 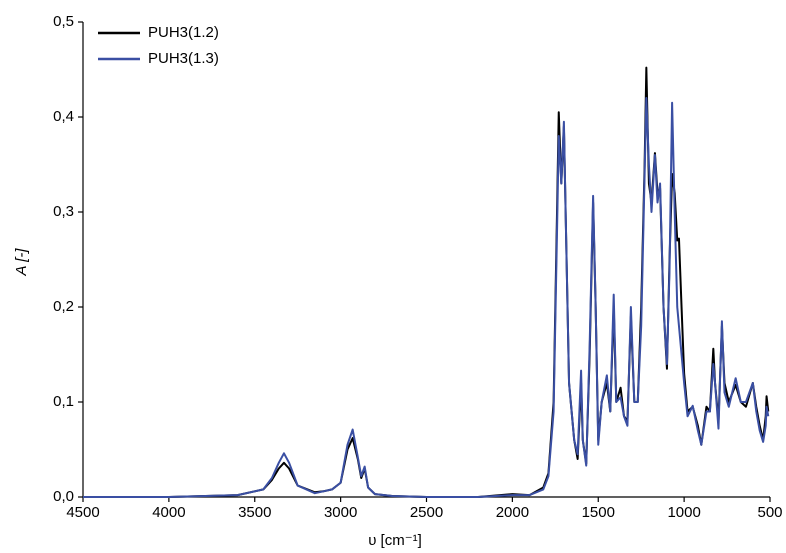 What do you see at coordinates (63, 496) in the screenshot?
I see `y-tick-label: 0,0` at bounding box center [63, 496].